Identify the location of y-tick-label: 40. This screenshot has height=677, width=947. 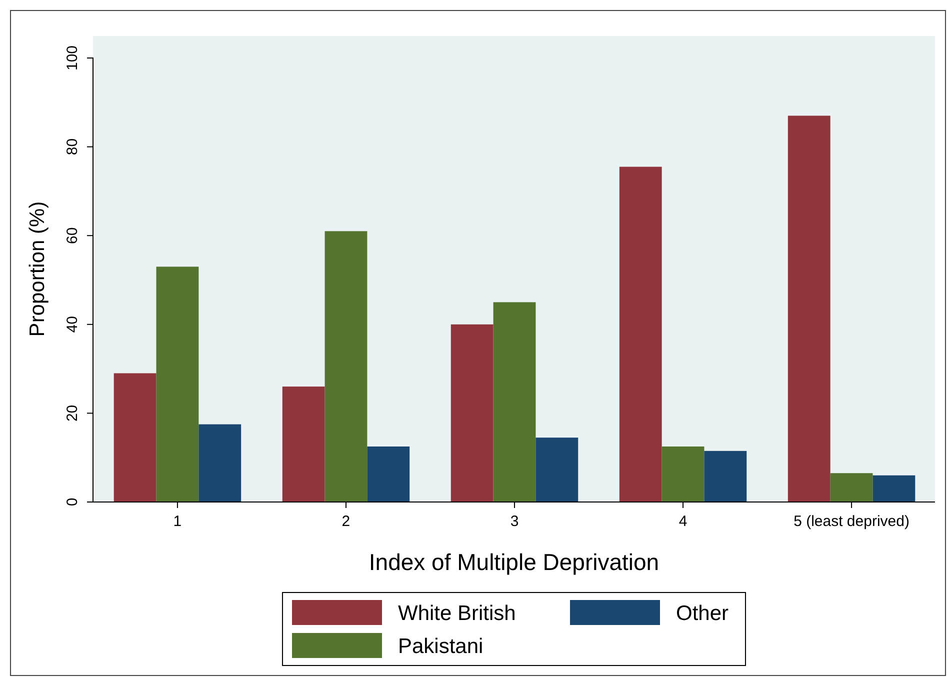
(72, 324).